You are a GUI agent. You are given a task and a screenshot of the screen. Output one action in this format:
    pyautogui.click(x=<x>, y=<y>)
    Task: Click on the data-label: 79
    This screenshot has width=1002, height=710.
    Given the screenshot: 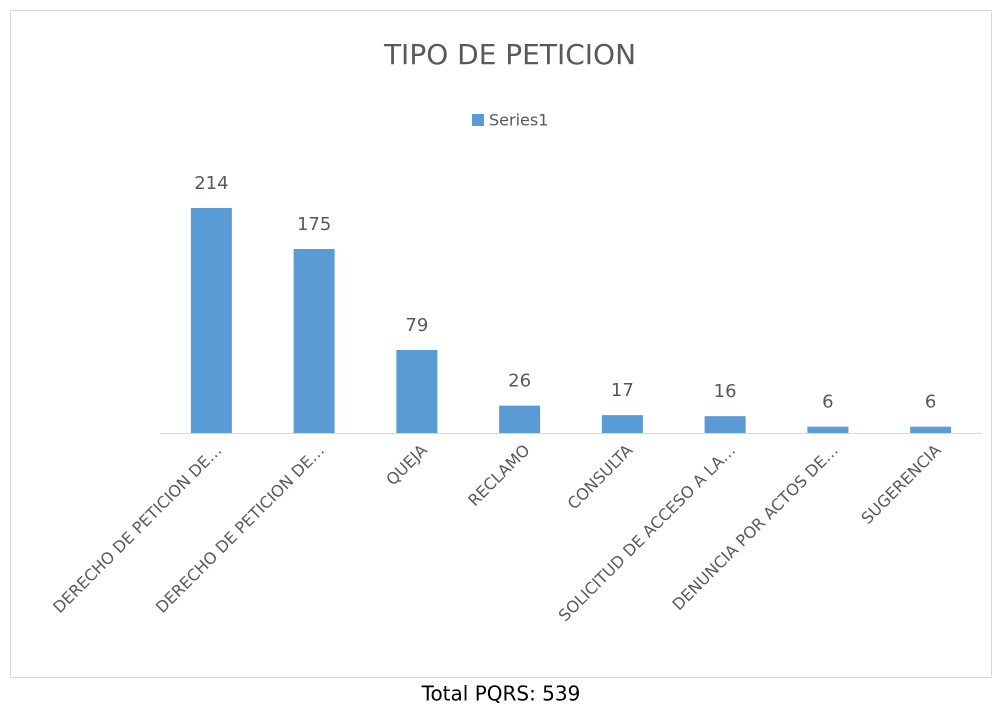 What is the action you would take?
    pyautogui.click(x=416, y=325)
    